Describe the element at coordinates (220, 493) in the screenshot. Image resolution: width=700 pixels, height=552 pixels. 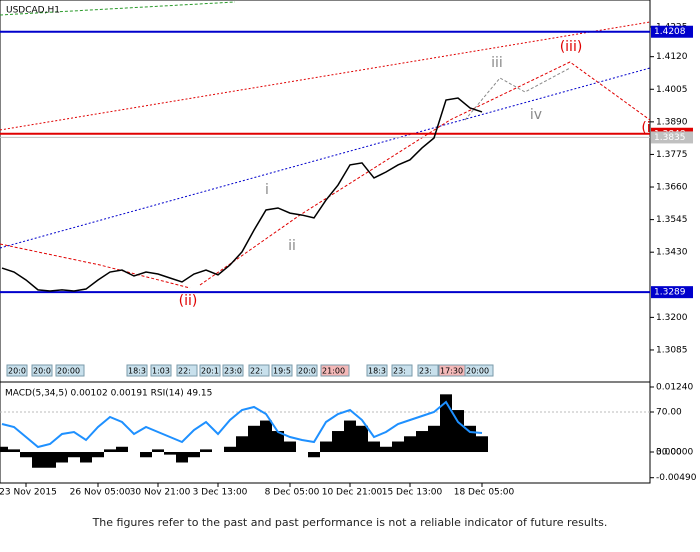
I see `x-tick-label: 3 Dec 13:00` at that location.